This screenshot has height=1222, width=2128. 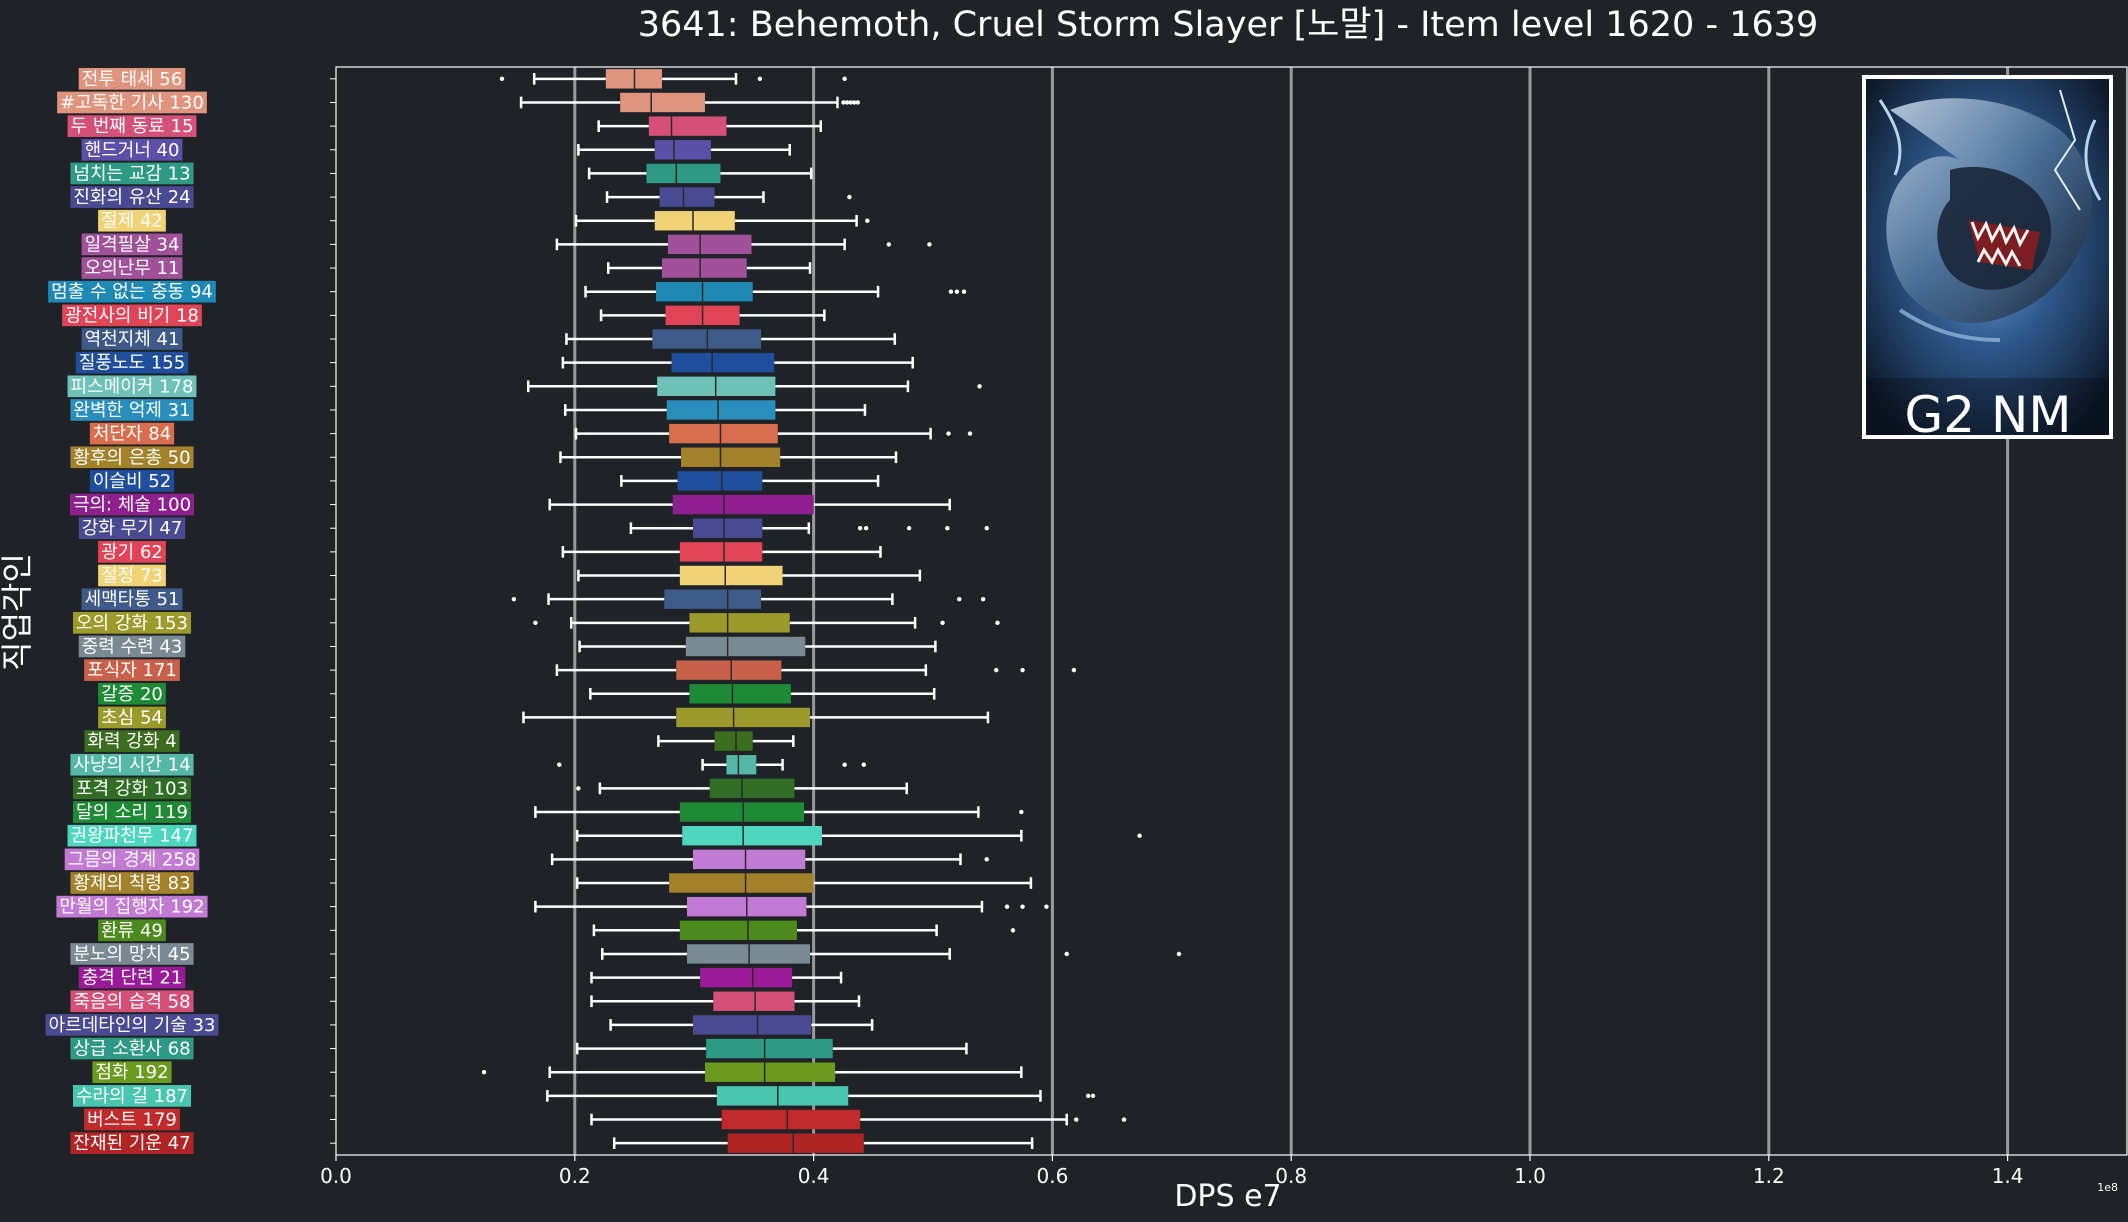 I want to click on category-7: 일격필살 34, so click(x=132, y=244).